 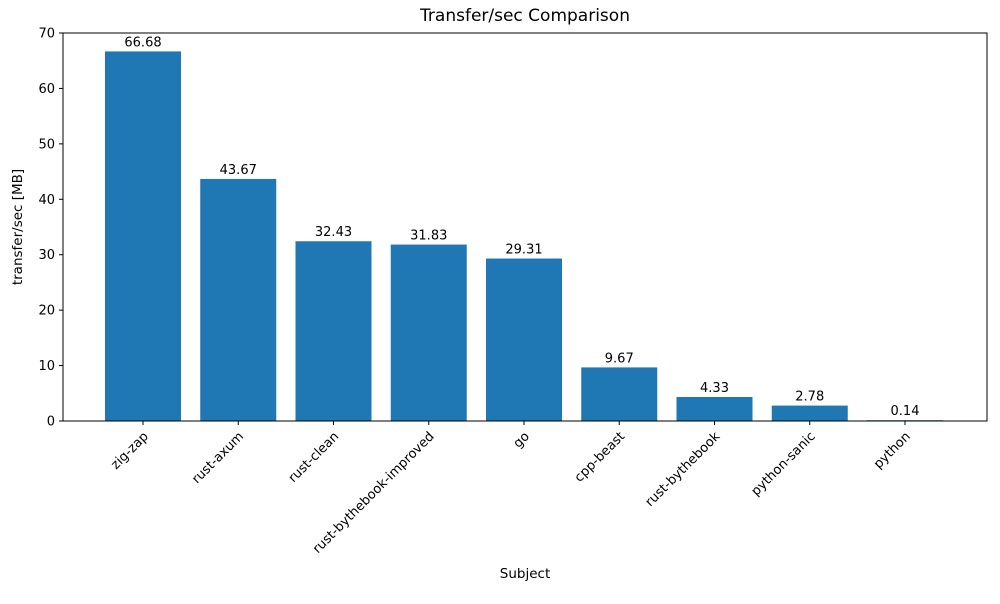 I want to click on x-tick-label: go, so click(x=522, y=440).